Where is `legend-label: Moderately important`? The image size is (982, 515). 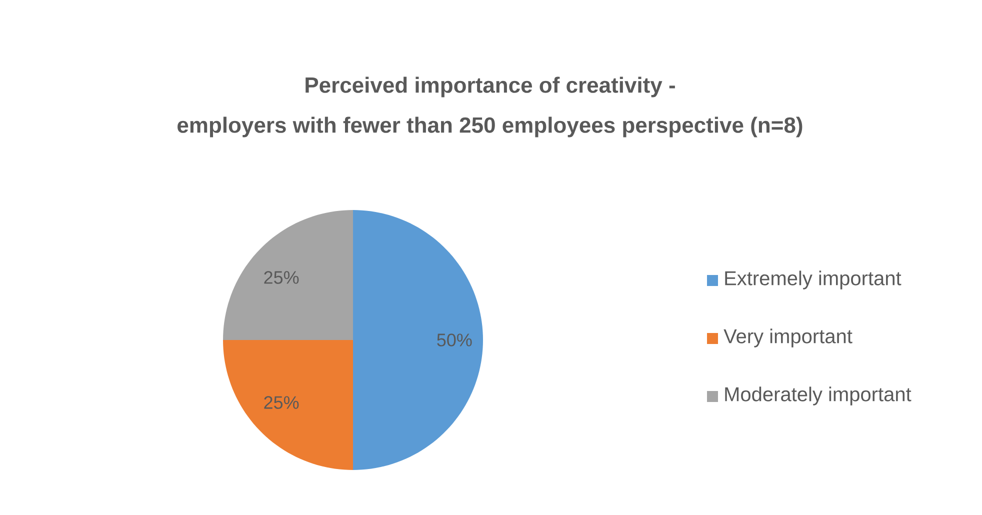
legend-label: Moderately important is located at coordinates (818, 396).